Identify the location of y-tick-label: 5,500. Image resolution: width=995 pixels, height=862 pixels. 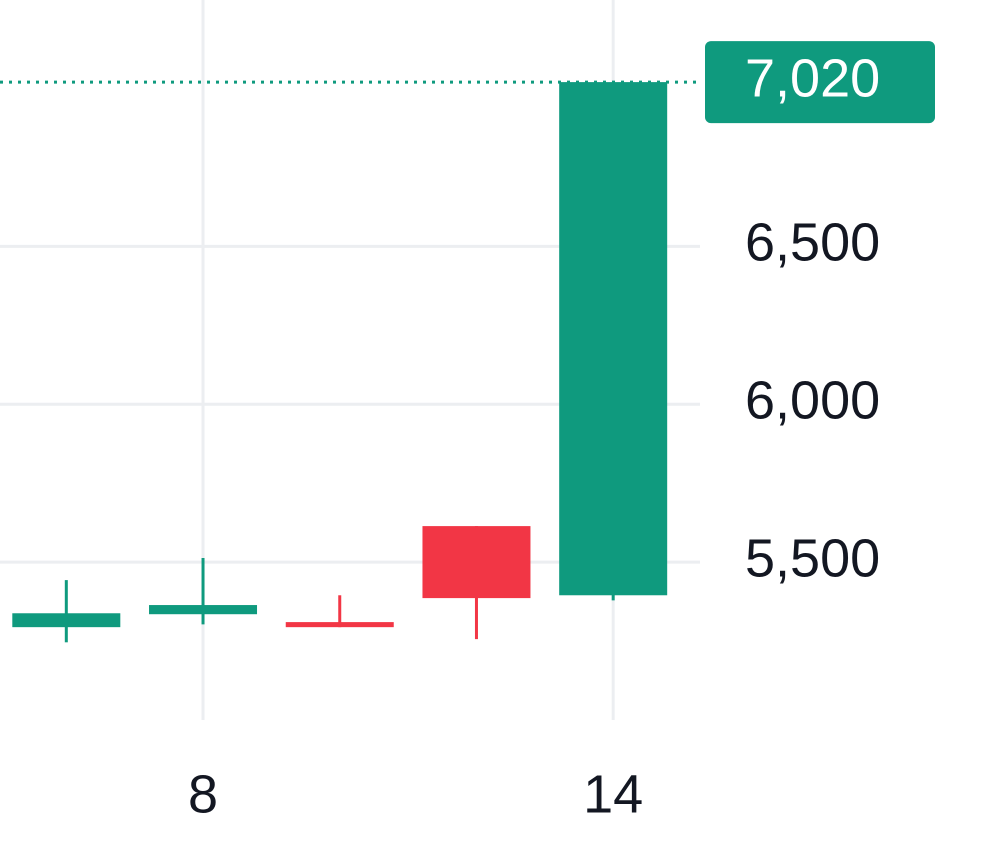
(812, 558).